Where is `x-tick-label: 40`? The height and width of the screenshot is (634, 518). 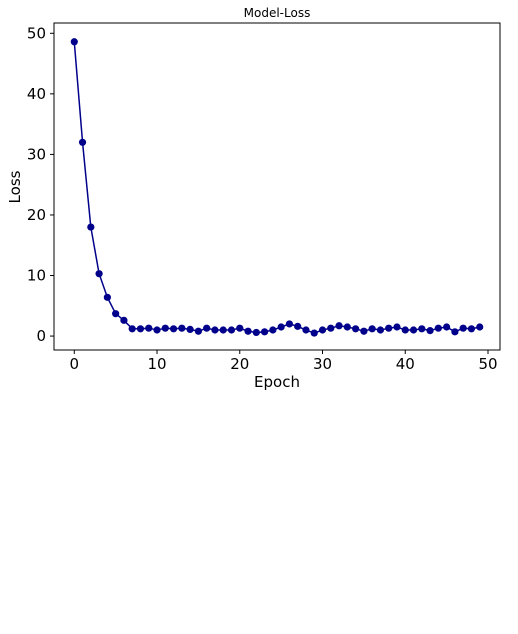
x-tick-label: 40 is located at coordinates (405, 364).